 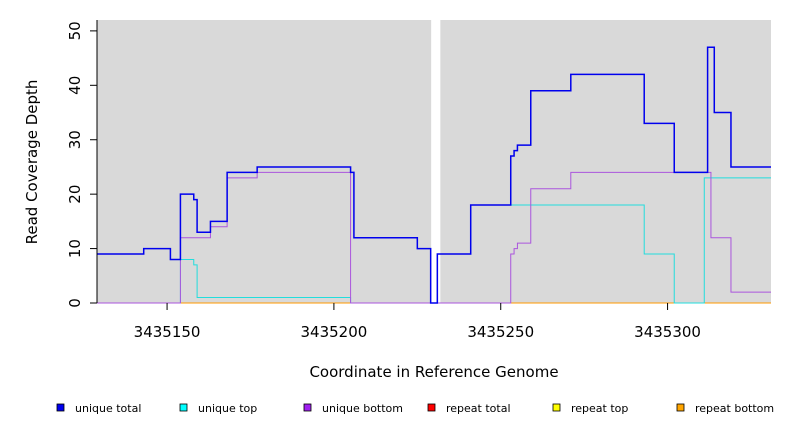 I want to click on x-tick-label: 3435300, so click(x=667, y=332).